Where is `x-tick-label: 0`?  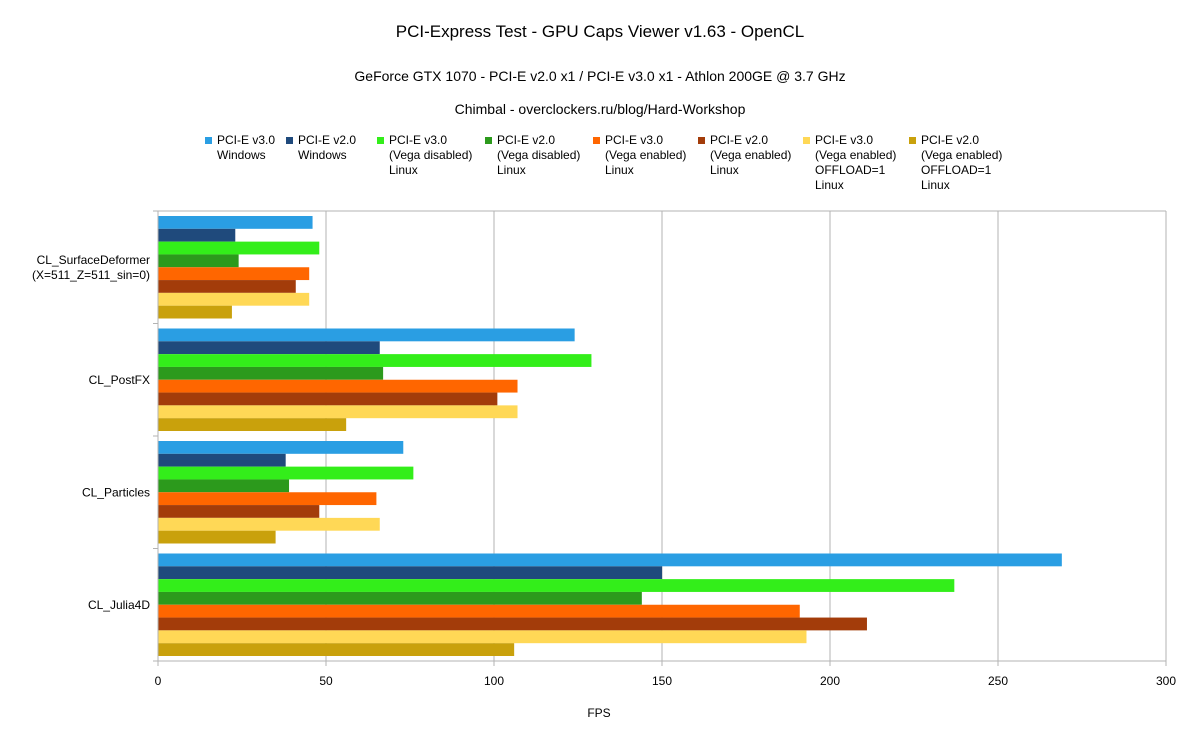 x-tick-label: 0 is located at coordinates (158, 681).